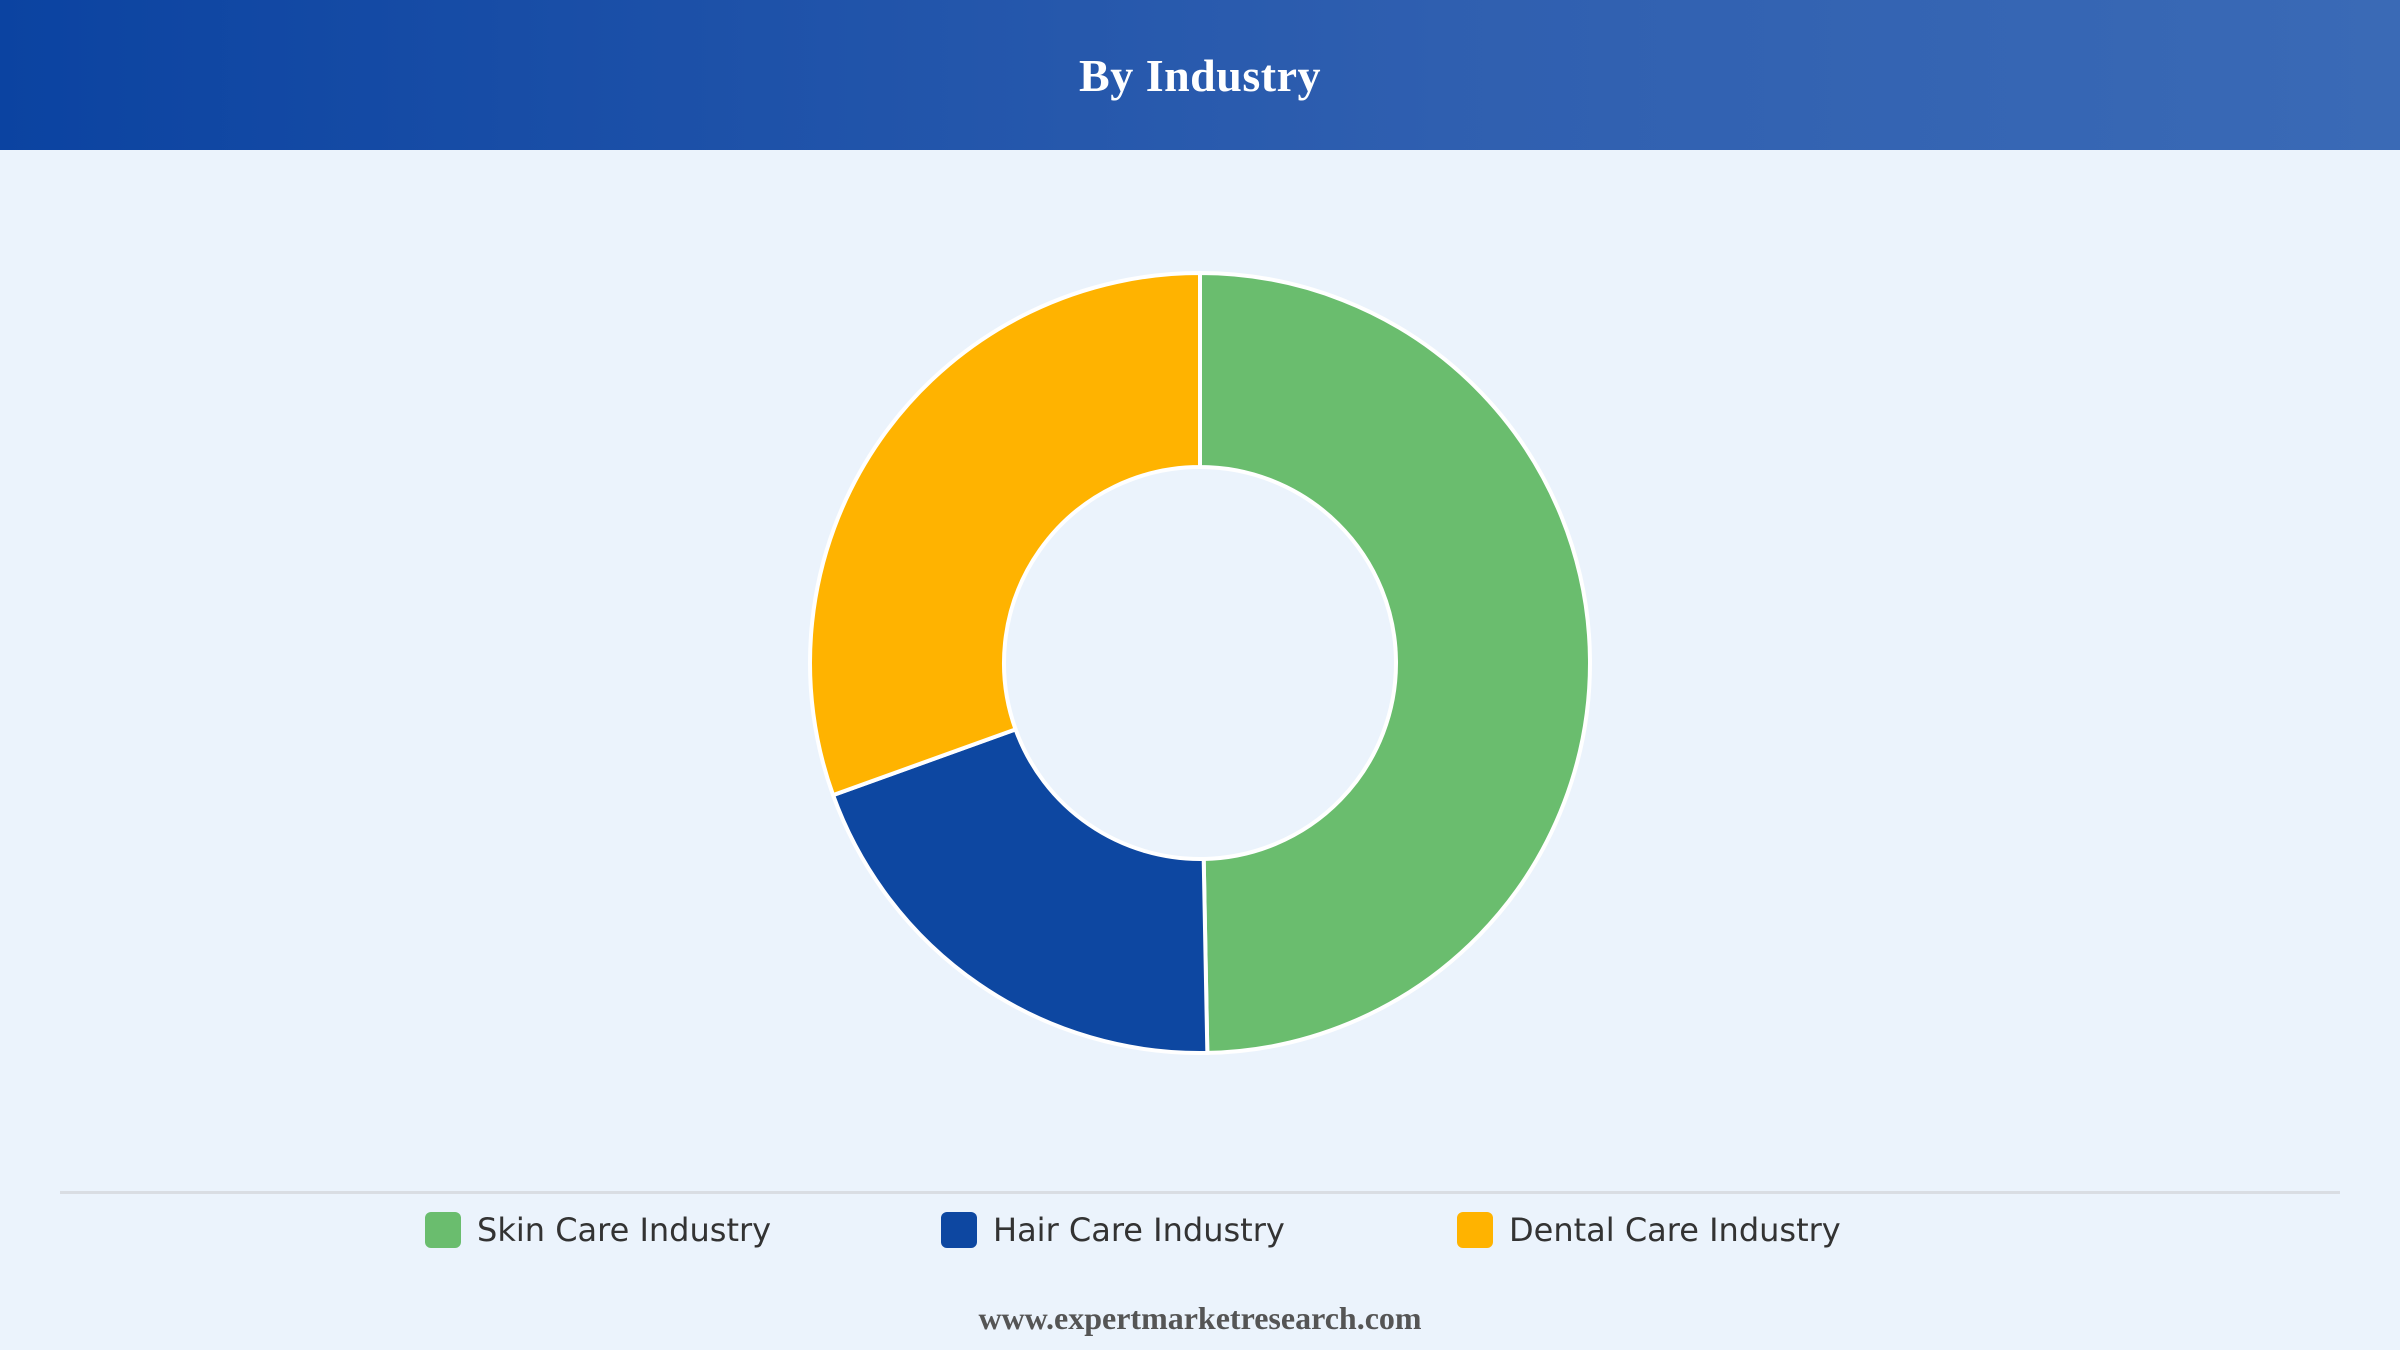 This screenshot has width=2400, height=1350. I want to click on legend-swatch-hair-care, so click(959, 1230).